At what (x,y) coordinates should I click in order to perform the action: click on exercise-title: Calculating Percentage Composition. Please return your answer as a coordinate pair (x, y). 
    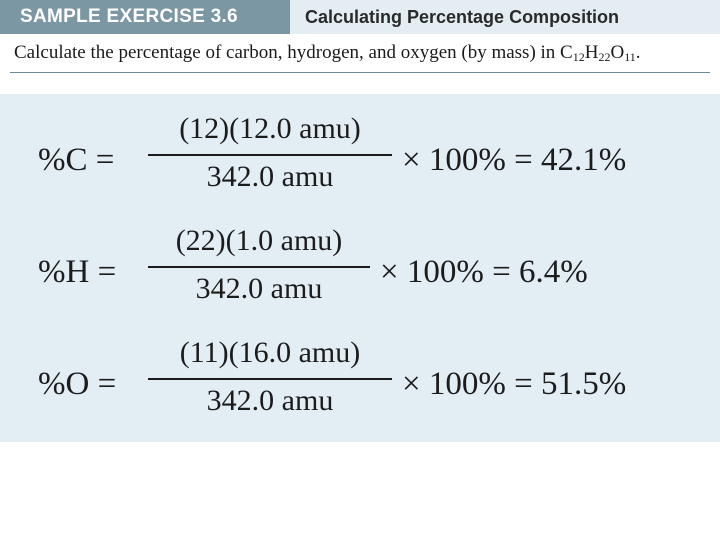
    Looking at the image, I should click on (462, 17).